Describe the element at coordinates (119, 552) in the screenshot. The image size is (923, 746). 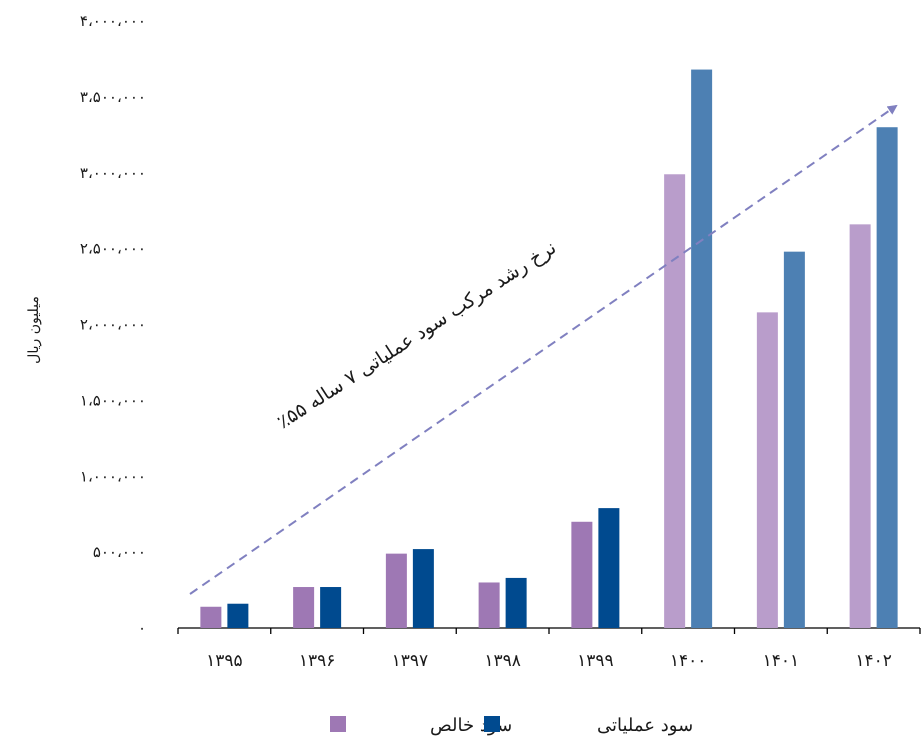
I see `y-tick-label: ۵۰۰،۰۰۰` at that location.